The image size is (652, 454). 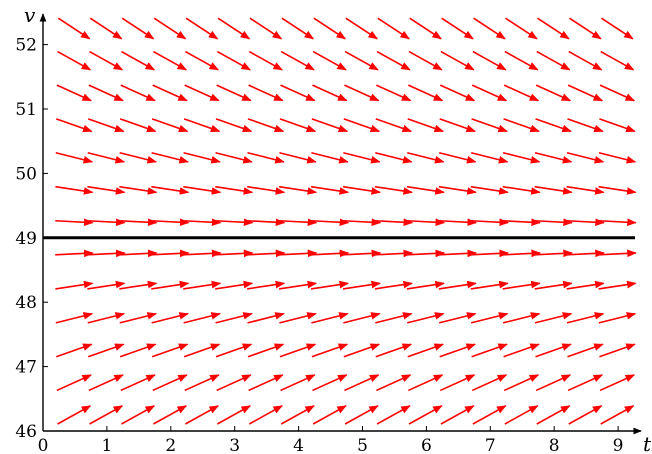 What do you see at coordinates (43, 445) in the screenshot?
I see `x-tick-label: 0` at bounding box center [43, 445].